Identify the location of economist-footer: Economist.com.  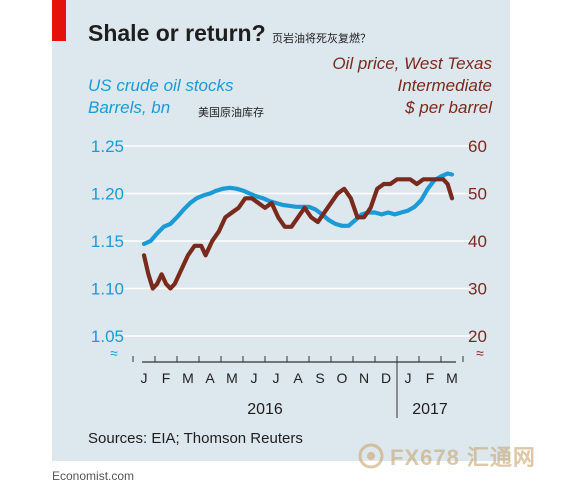
(93, 476).